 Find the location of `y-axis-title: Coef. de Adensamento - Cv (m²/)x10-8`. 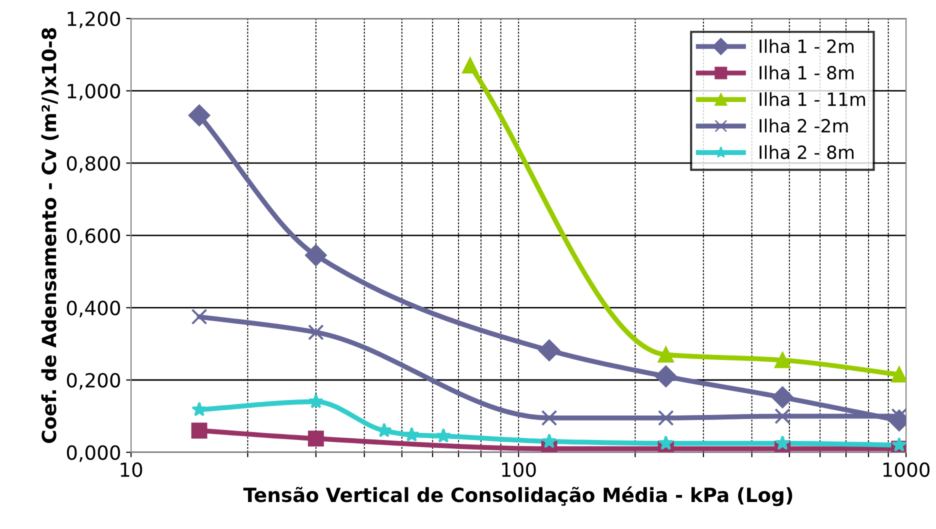

y-axis-title: Coef. de Adensamento - Cv (m²/)x10-8 is located at coordinates (50, 235).